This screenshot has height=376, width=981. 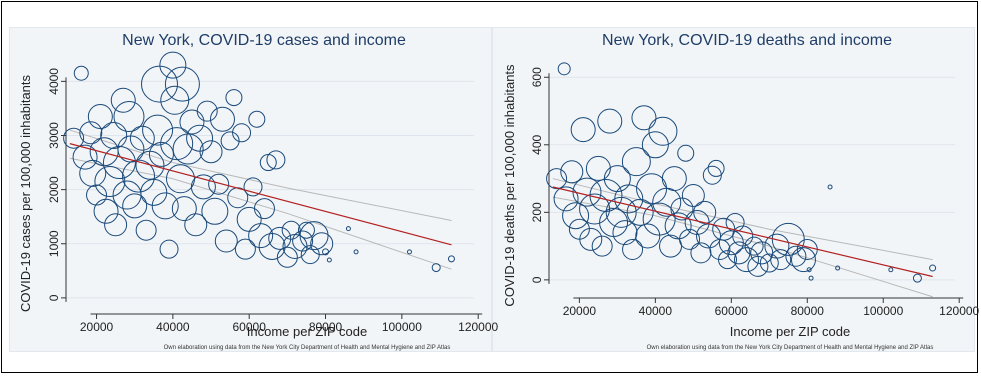 What do you see at coordinates (537, 144) in the screenshot?
I see `y-tick-label: 400` at bounding box center [537, 144].